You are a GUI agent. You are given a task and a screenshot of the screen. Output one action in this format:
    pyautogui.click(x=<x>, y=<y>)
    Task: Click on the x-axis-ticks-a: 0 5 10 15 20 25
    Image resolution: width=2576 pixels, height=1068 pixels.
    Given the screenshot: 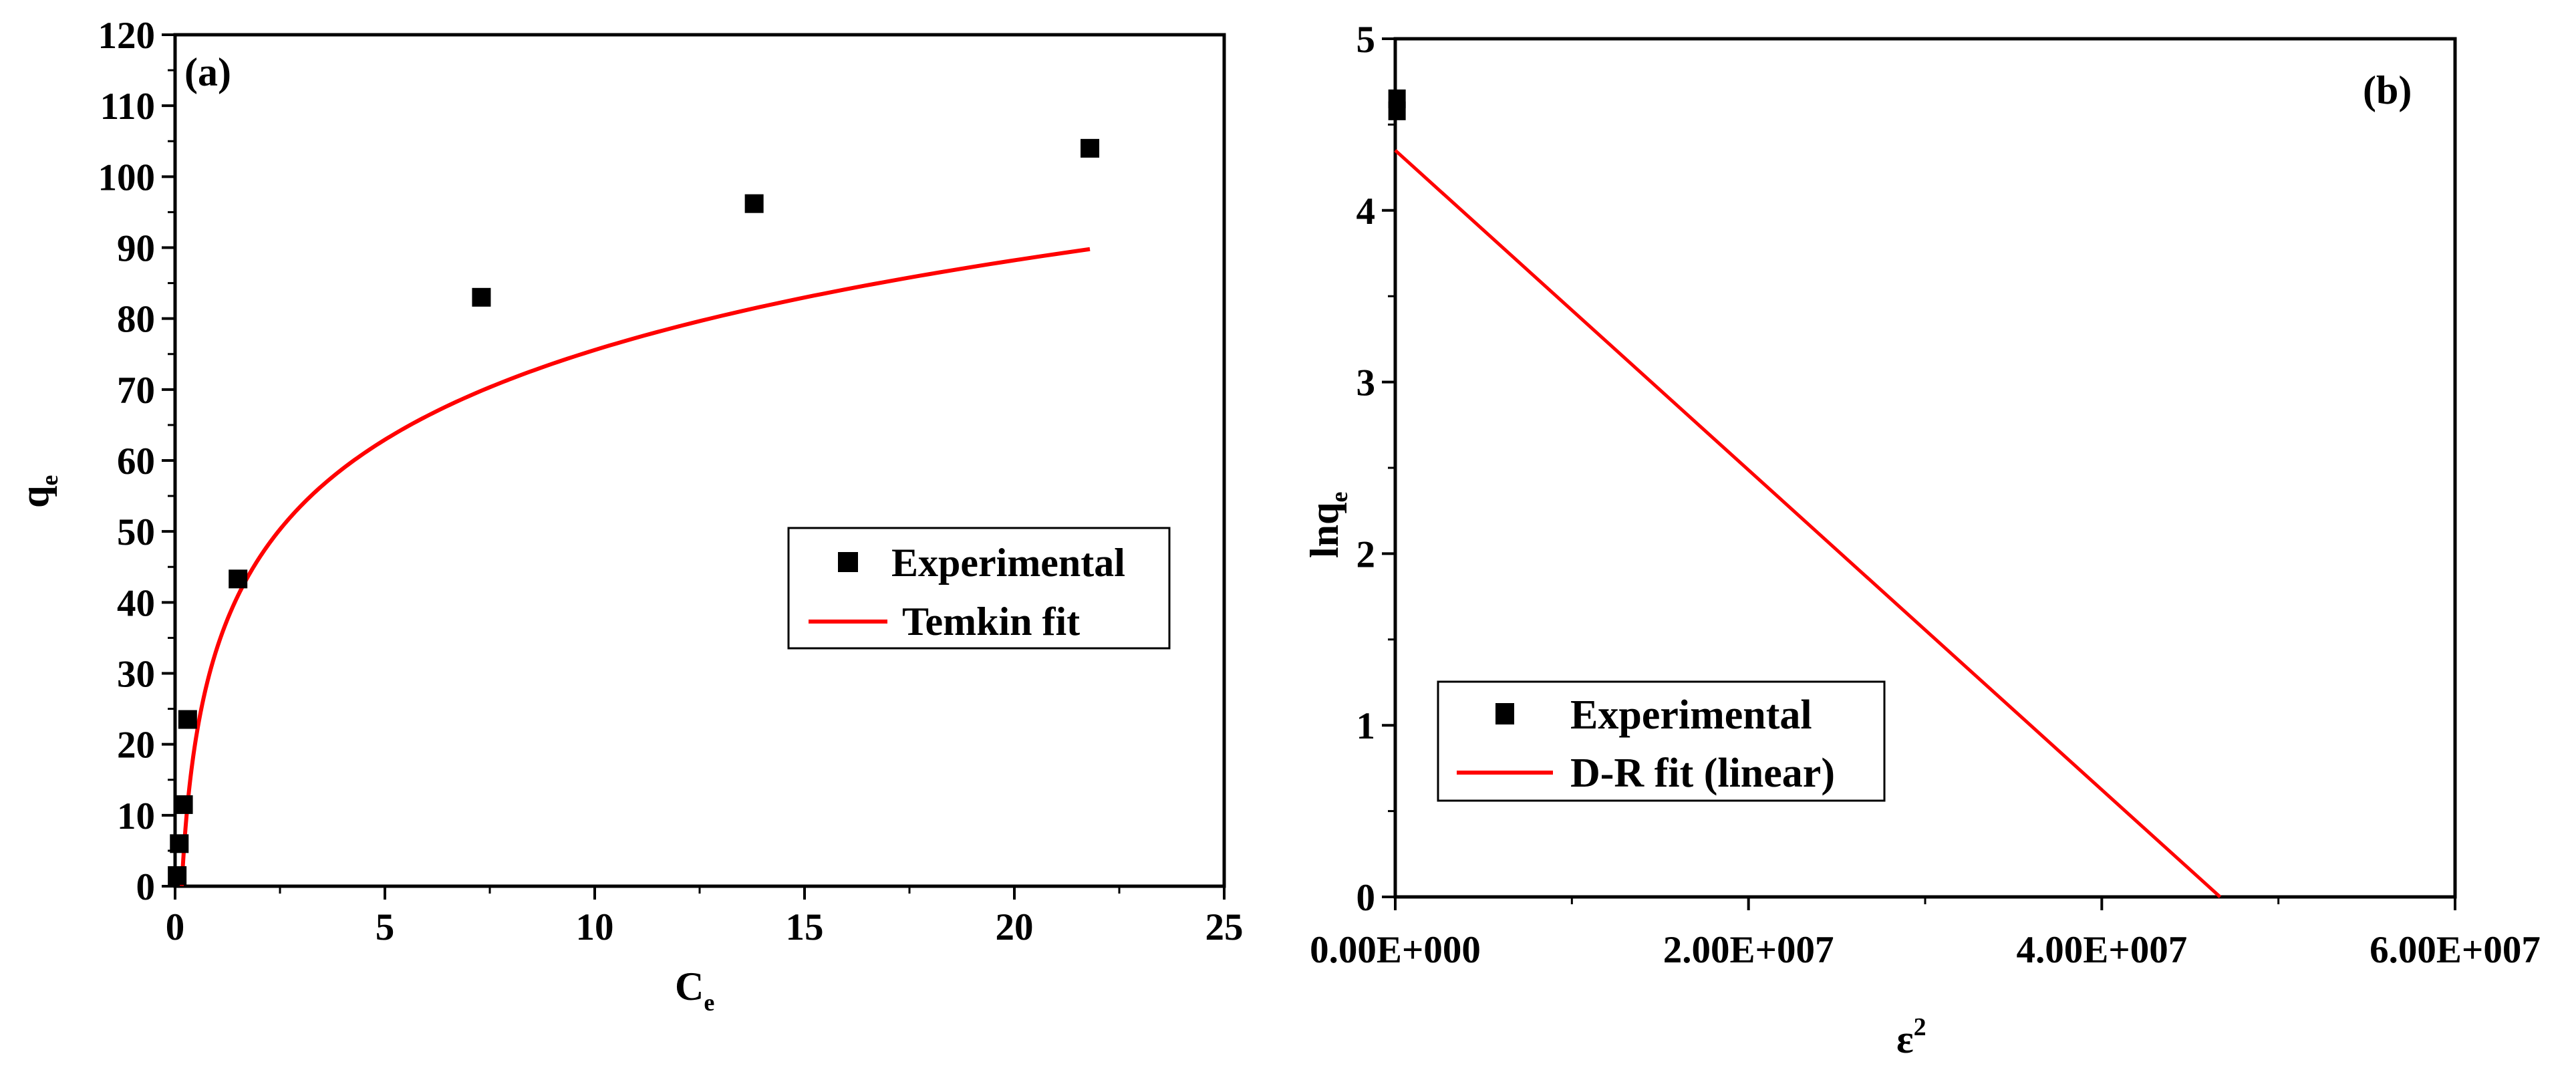 What is the action you would take?
    pyautogui.click(x=705, y=917)
    